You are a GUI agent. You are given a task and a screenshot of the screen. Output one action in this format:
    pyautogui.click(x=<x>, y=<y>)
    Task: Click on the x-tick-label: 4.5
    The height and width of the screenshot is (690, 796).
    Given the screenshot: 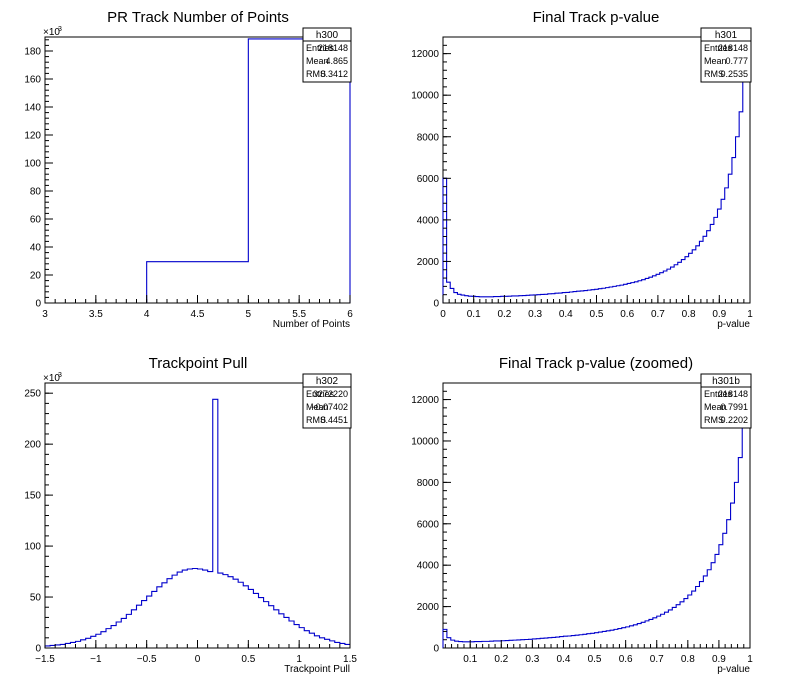 What is the action you would take?
    pyautogui.click(x=198, y=314)
    